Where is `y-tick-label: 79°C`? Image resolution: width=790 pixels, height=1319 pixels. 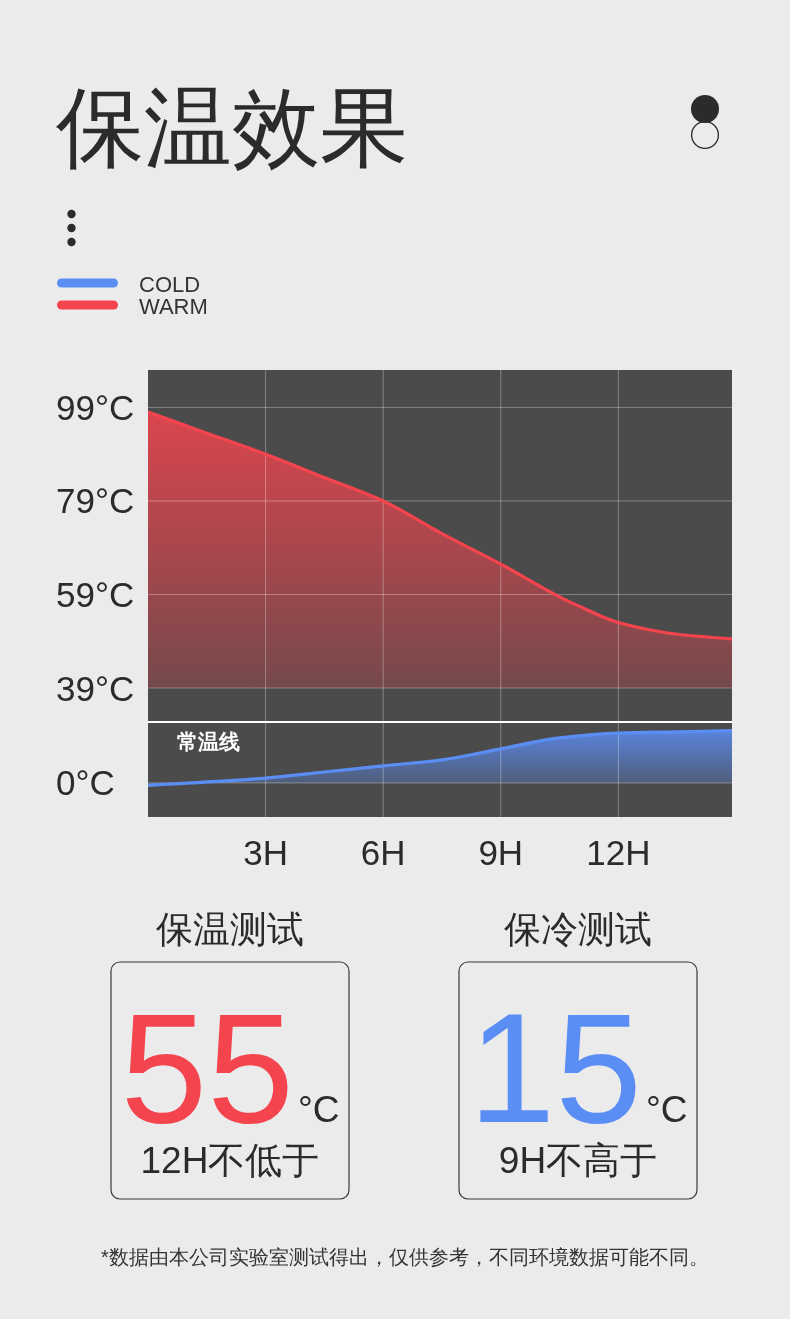
y-tick-label: 79°C is located at coordinates (95, 501).